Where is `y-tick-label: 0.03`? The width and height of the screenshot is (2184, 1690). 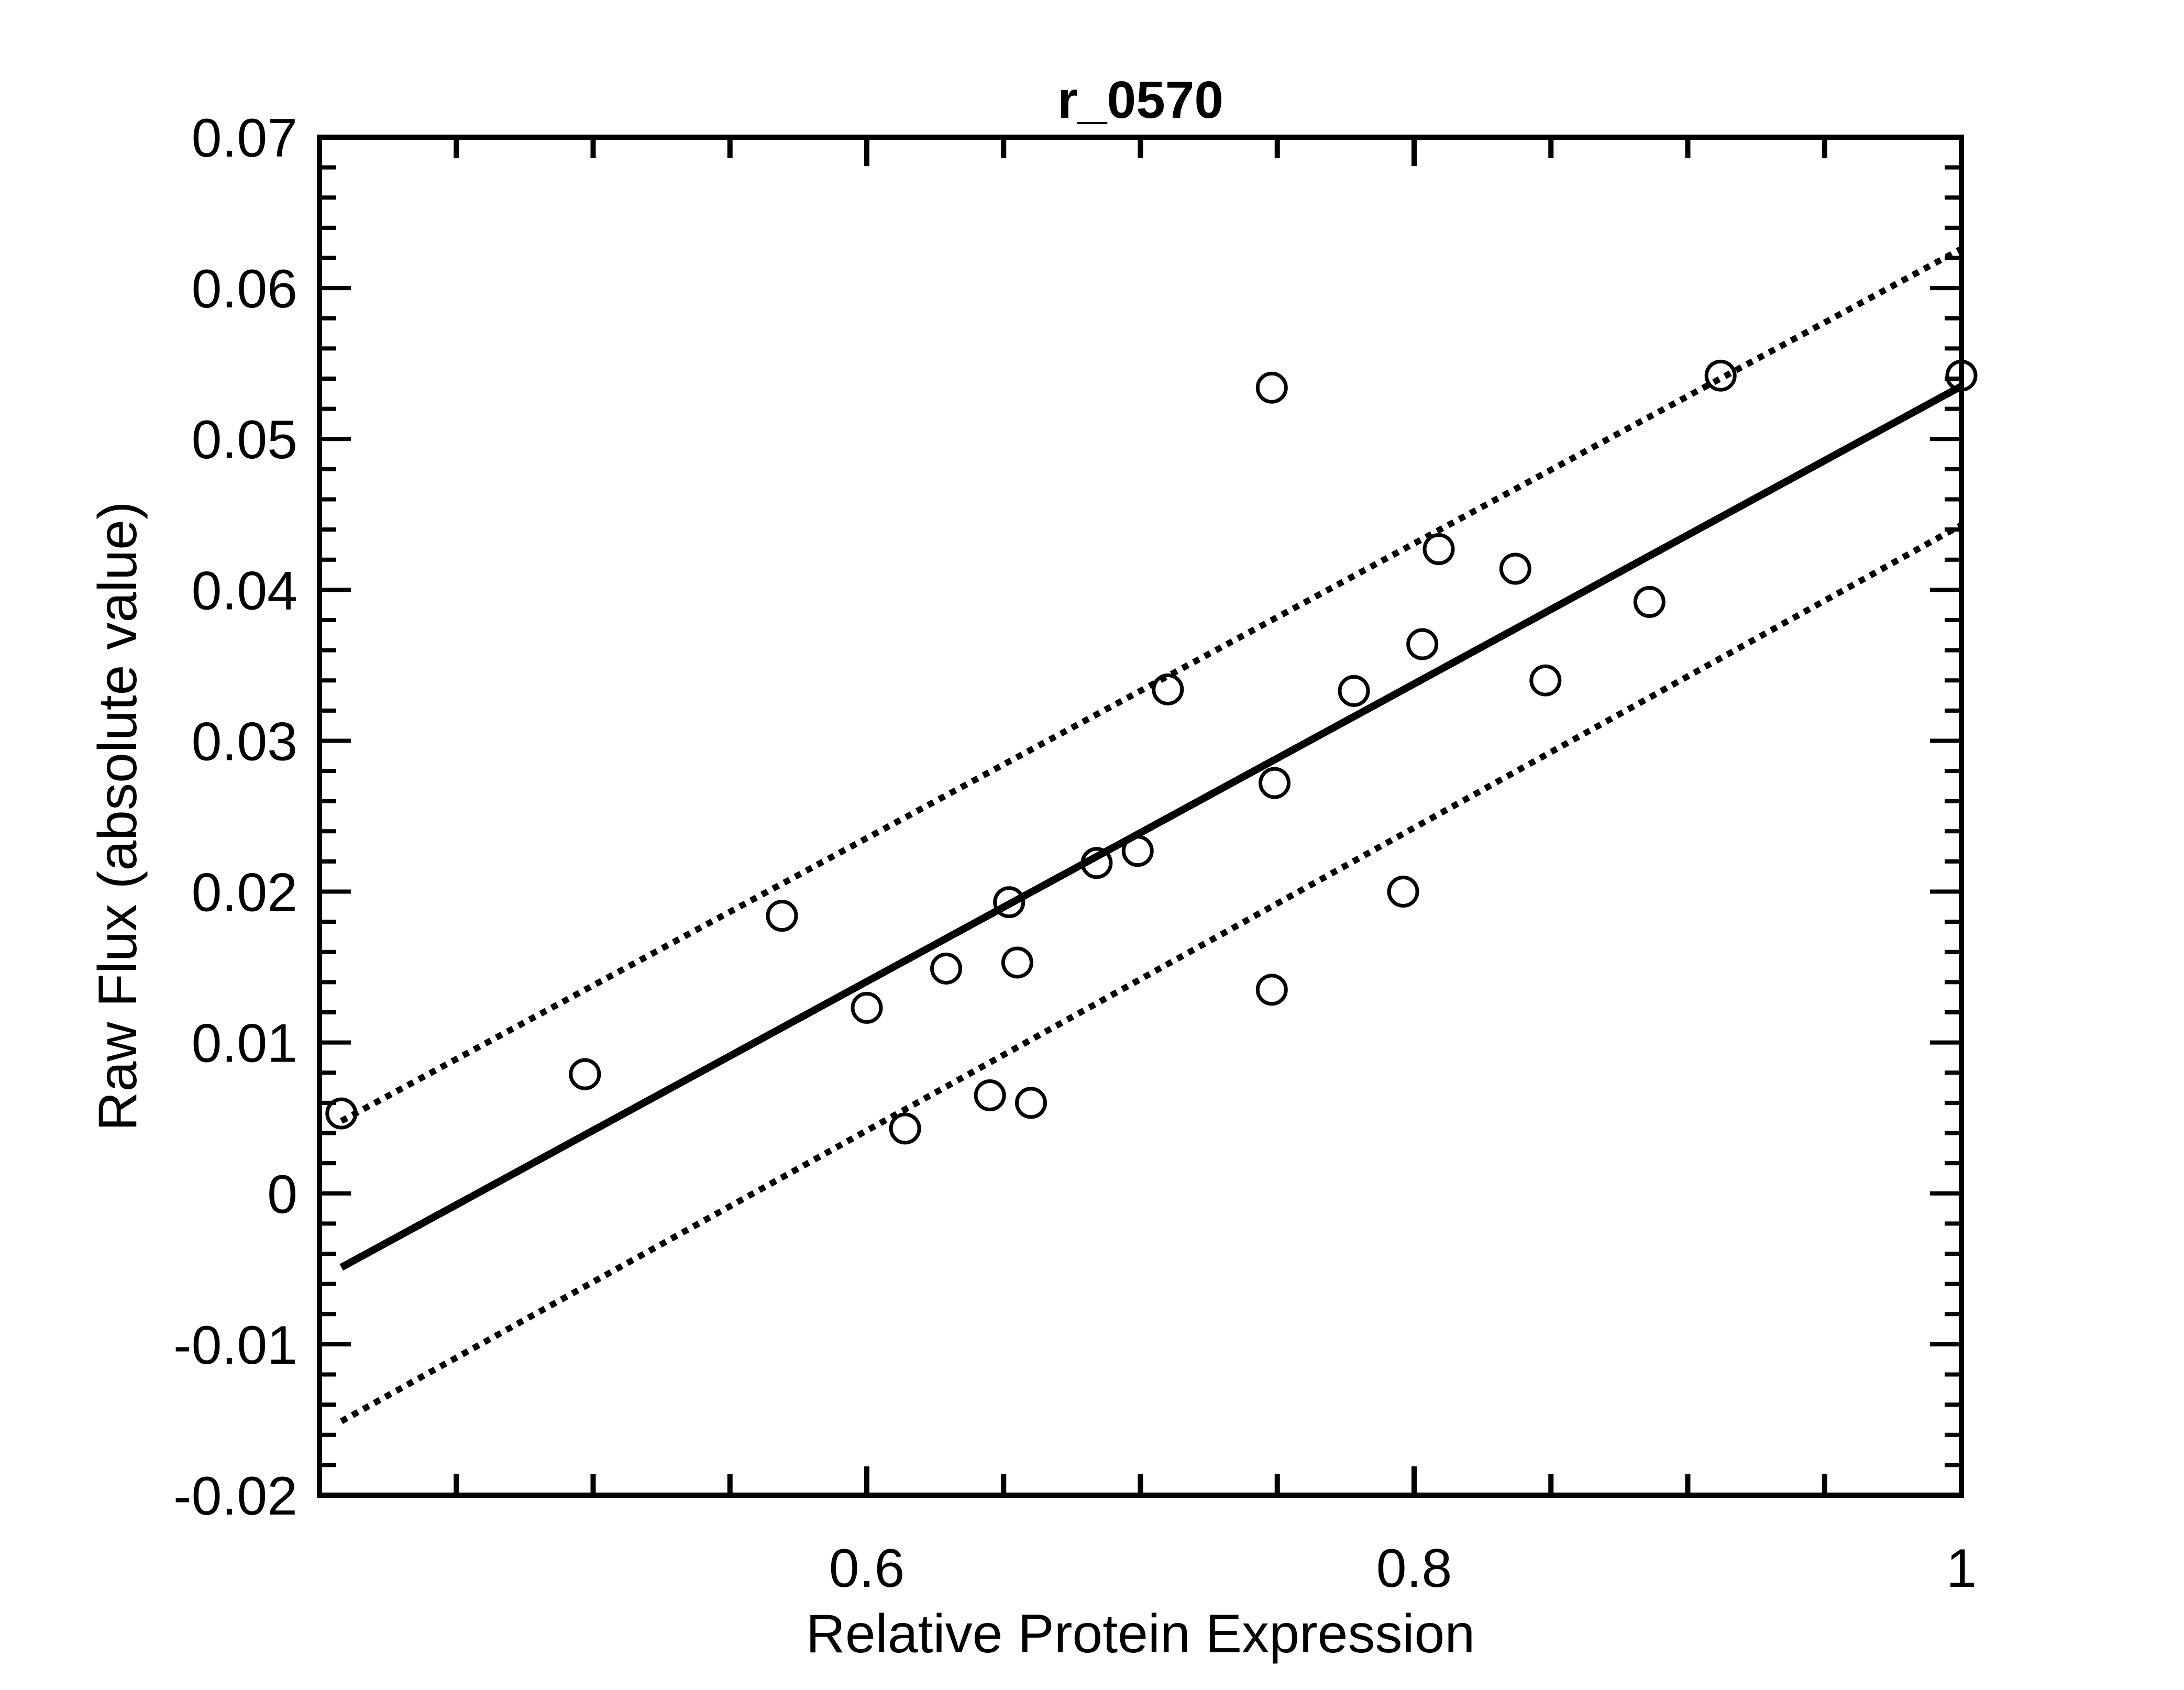 y-tick-label: 0.03 is located at coordinates (245, 742).